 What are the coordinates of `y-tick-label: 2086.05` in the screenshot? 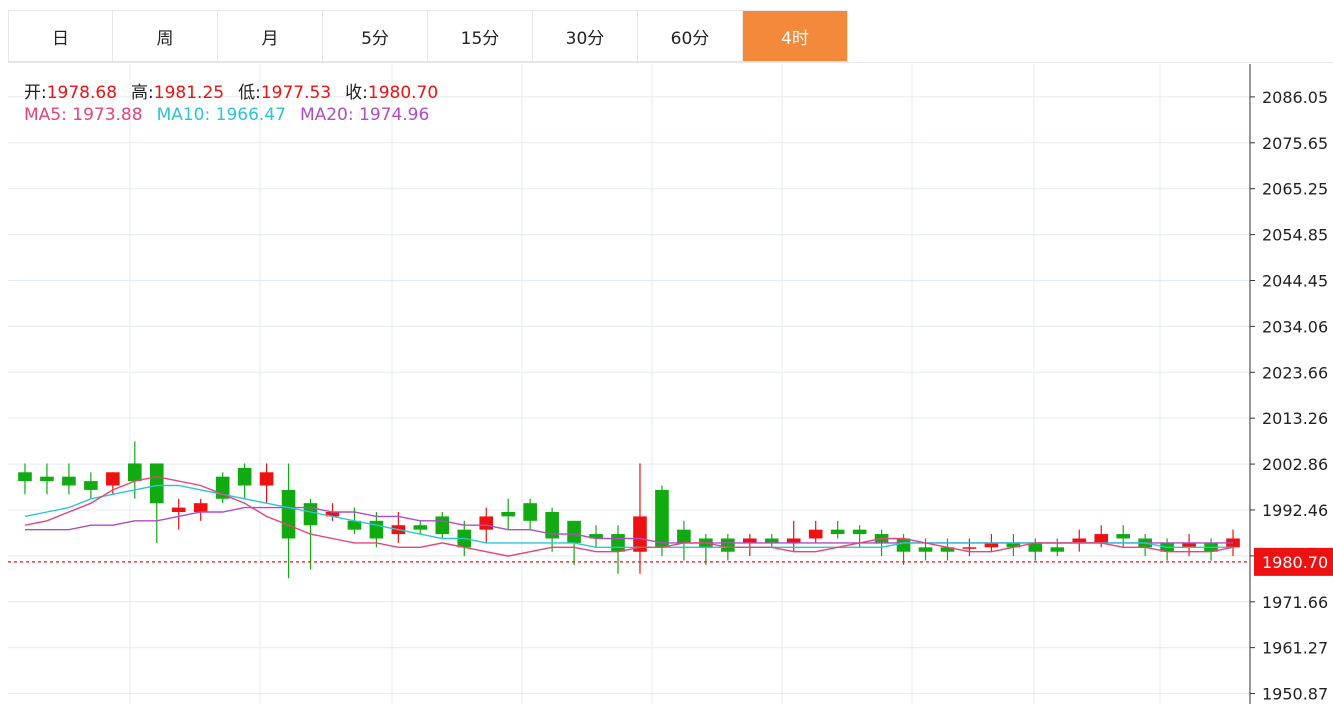 It's located at (1295, 97).